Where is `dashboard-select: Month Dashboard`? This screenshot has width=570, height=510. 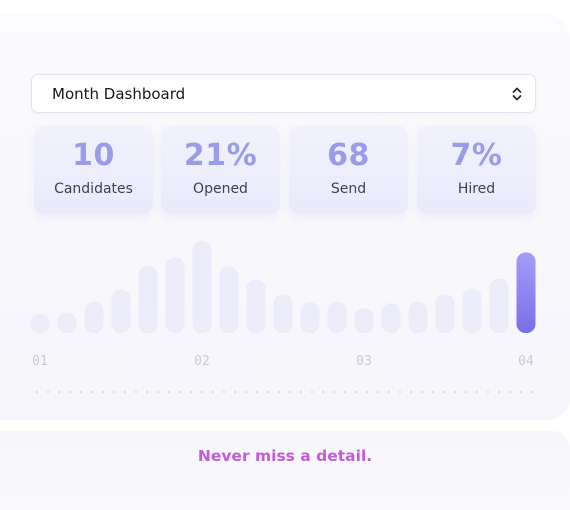 dashboard-select: Month Dashboard is located at coordinates (283, 93).